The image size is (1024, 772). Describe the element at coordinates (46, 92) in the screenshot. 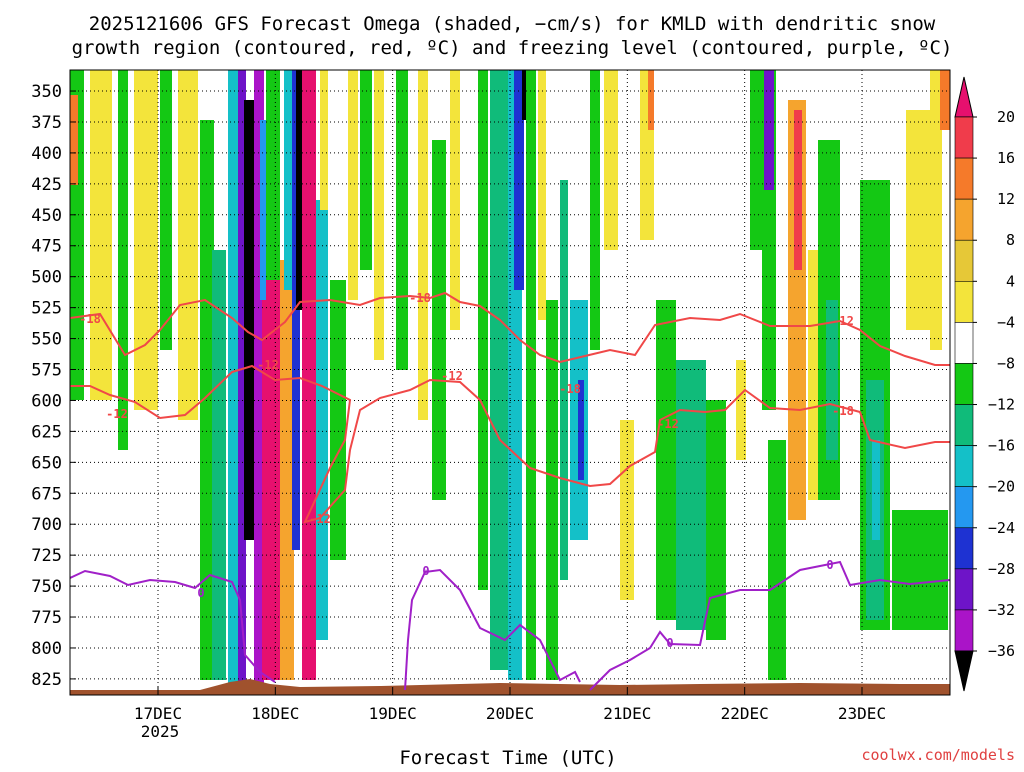

I see `y-tick-label: 350` at that location.